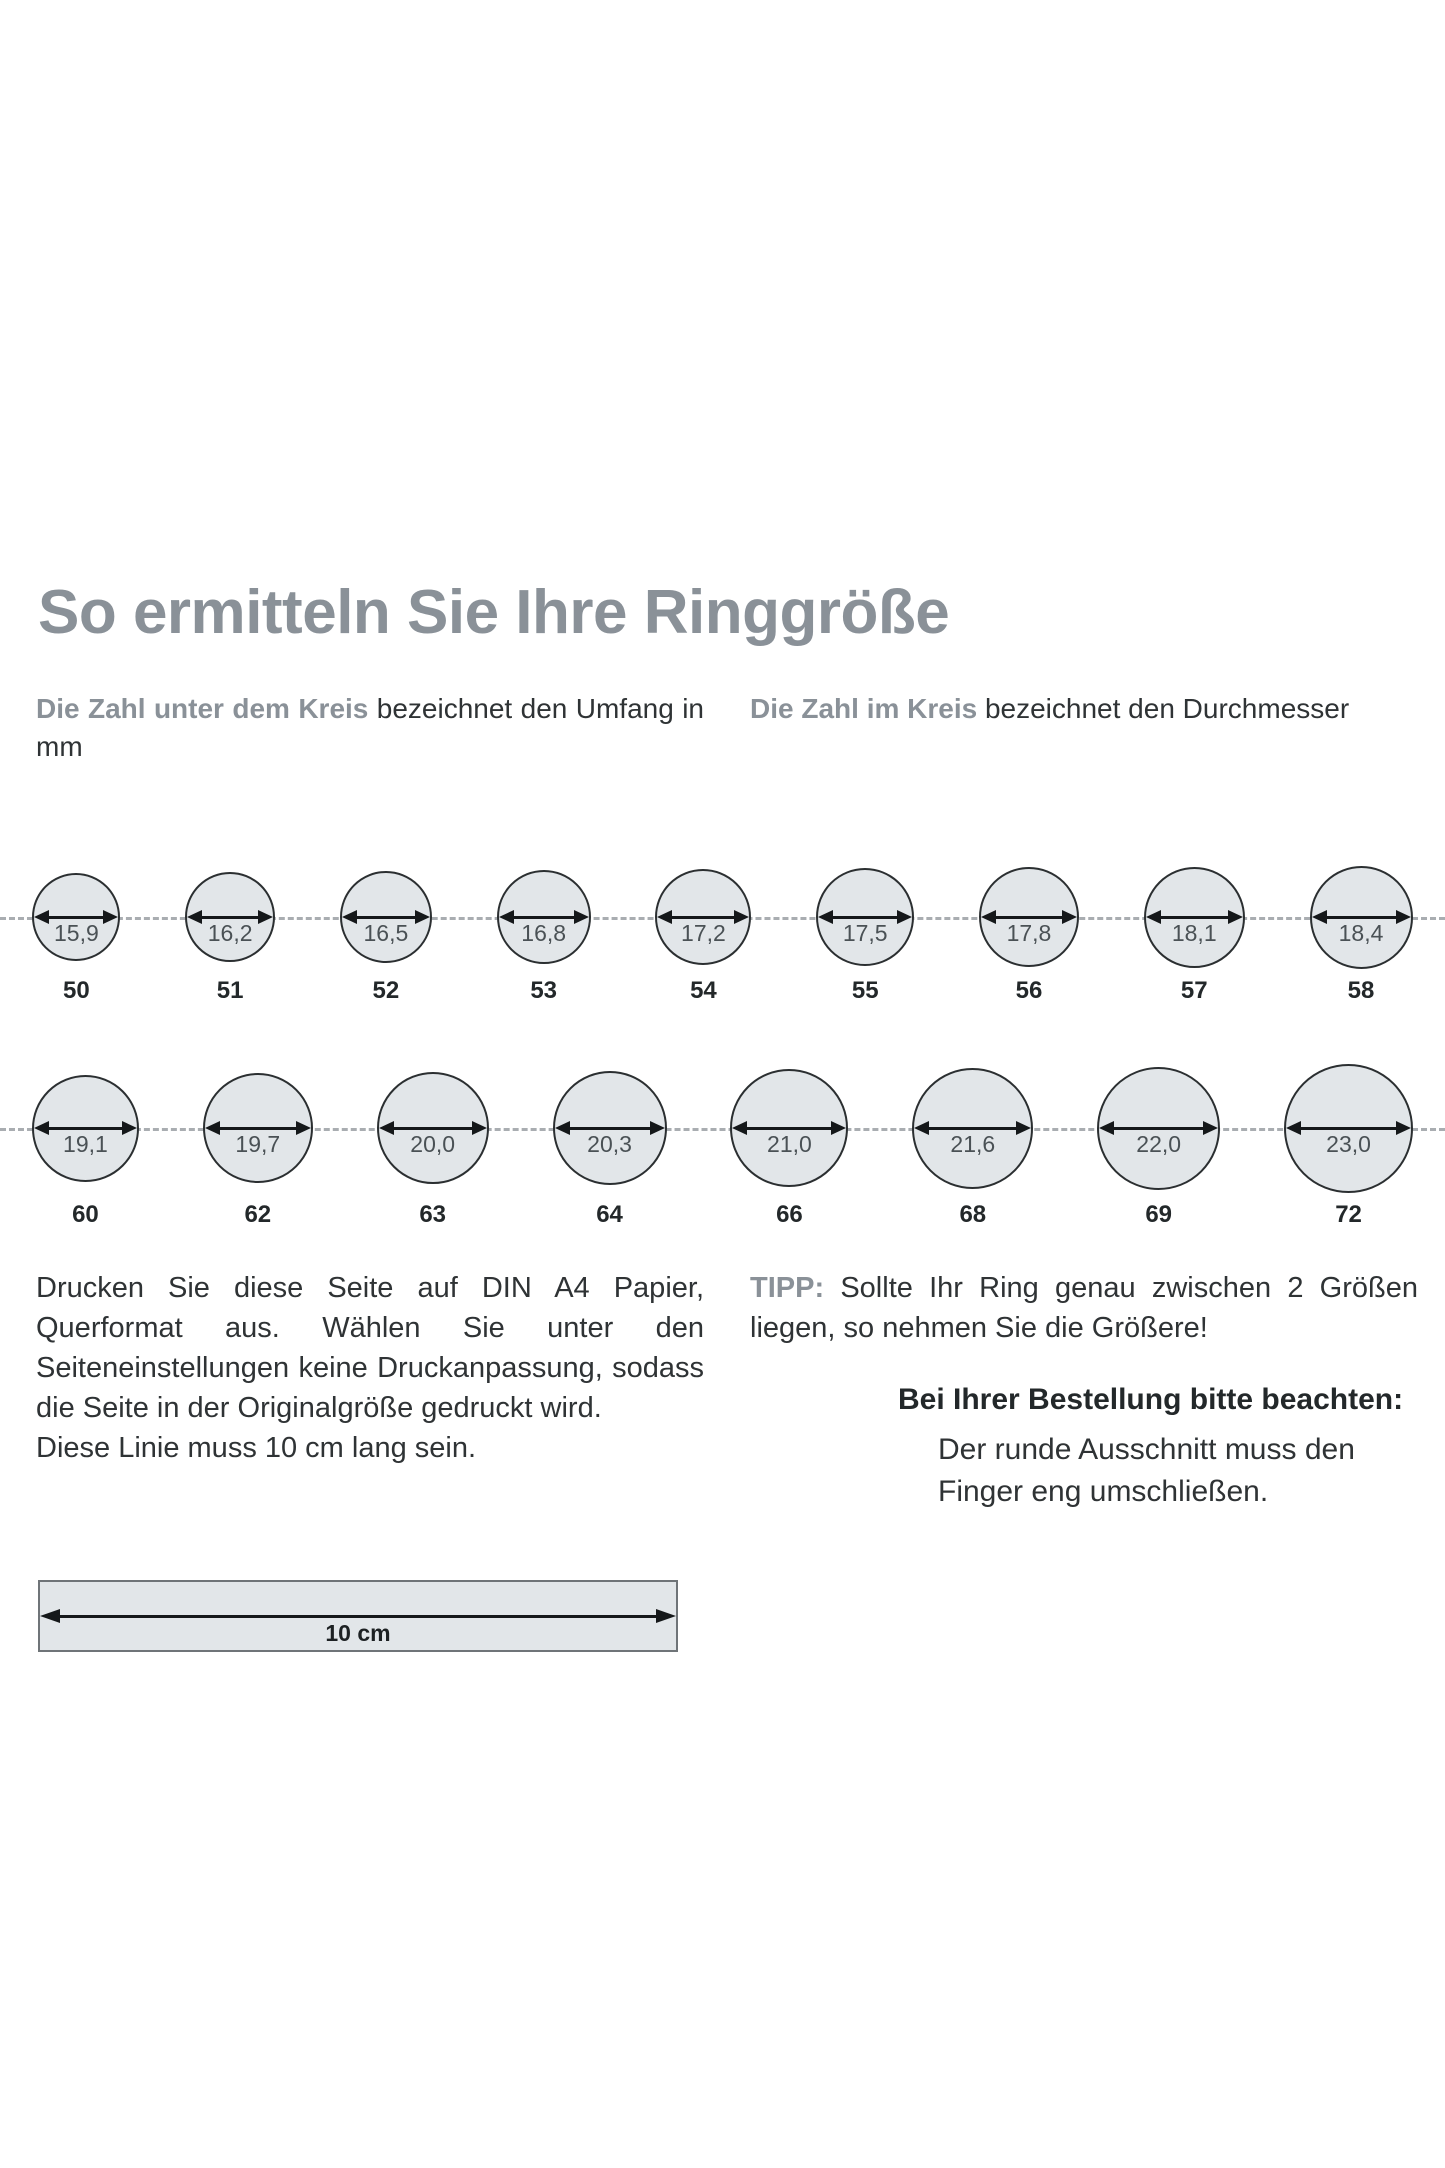  What do you see at coordinates (358, 1616) in the screenshot?
I see `ruler-10cm: 10 cm` at bounding box center [358, 1616].